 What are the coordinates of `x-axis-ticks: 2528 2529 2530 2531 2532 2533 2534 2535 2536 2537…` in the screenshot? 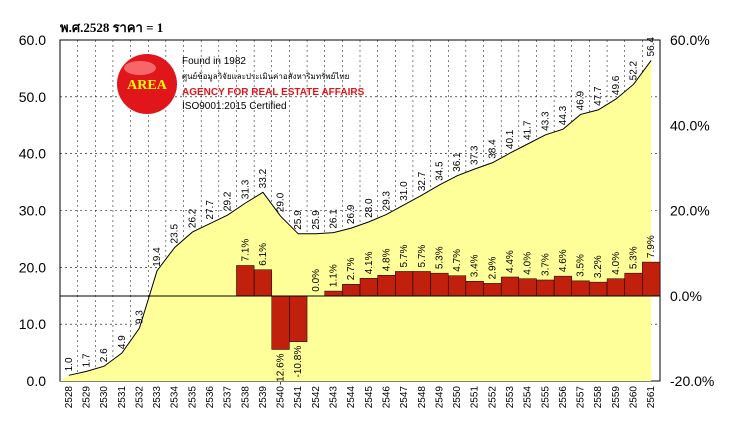 It's located at (360, 397).